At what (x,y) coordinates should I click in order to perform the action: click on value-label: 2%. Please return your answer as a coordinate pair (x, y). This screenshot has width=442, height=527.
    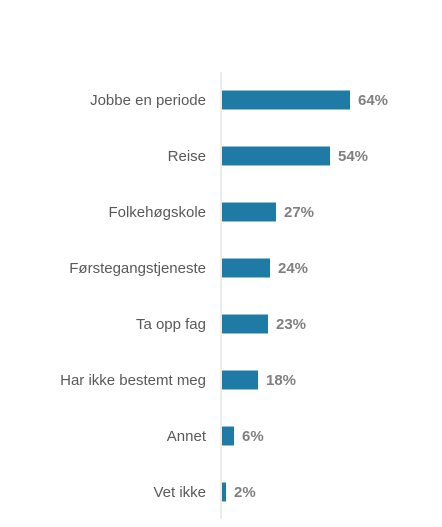
    Looking at the image, I should click on (245, 492).